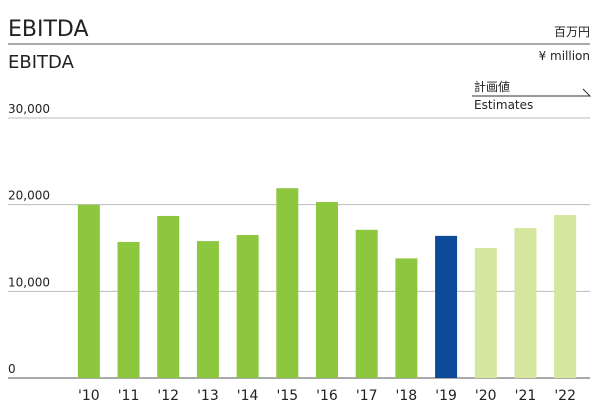  Describe the element at coordinates (492, 86) in the screenshot. I see `estimates-label-ja: 計画値` at that location.